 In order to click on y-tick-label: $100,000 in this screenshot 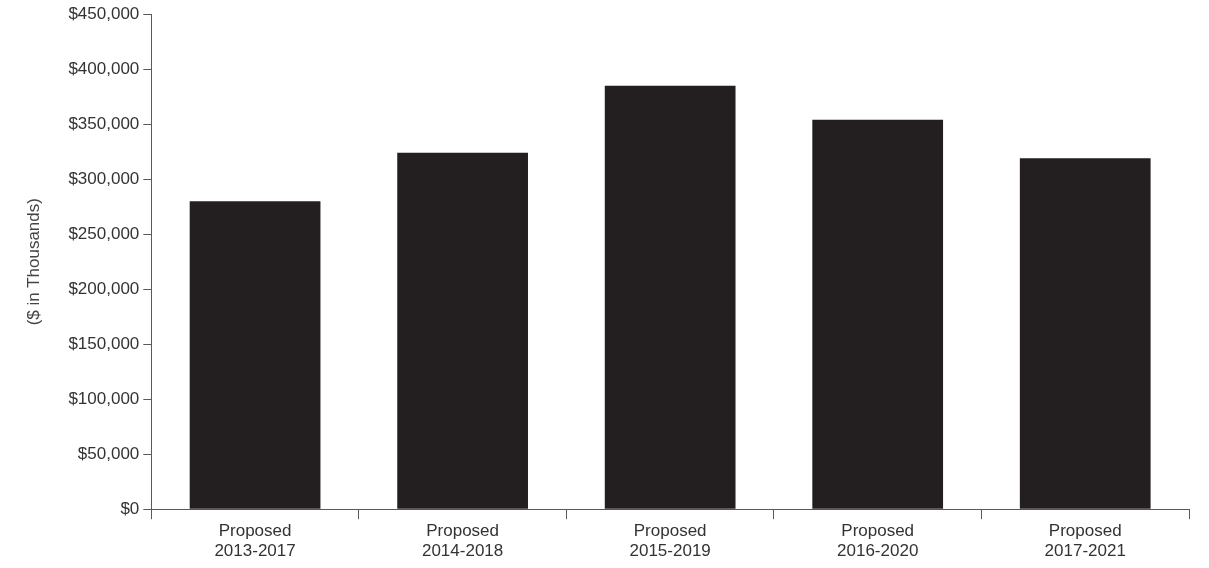, I will do `click(104, 398)`.